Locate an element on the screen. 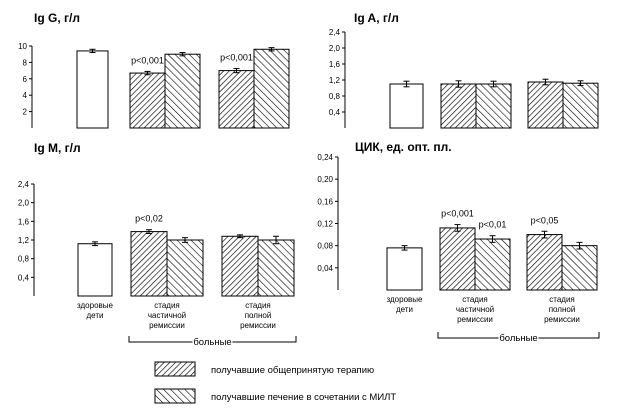 The width and height of the screenshot is (623, 412). y-tick-label: 0,24 is located at coordinates (325, 157).